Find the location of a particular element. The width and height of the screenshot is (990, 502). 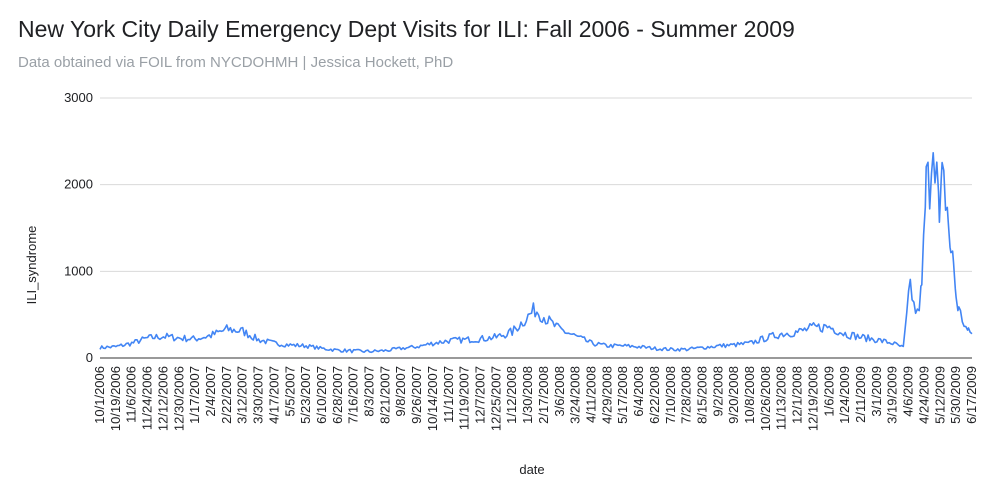

x-tick-label: 12/30/2006 is located at coordinates (178, 398).